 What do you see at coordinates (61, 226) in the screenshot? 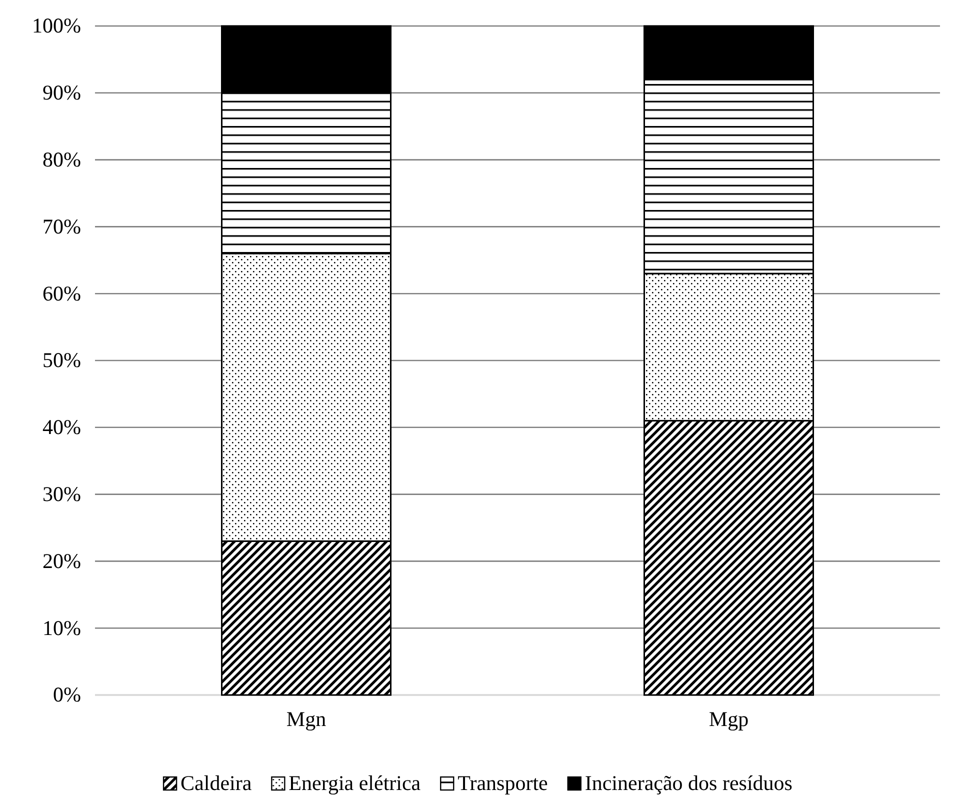
I see `y-tick-label: 70%` at bounding box center [61, 226].